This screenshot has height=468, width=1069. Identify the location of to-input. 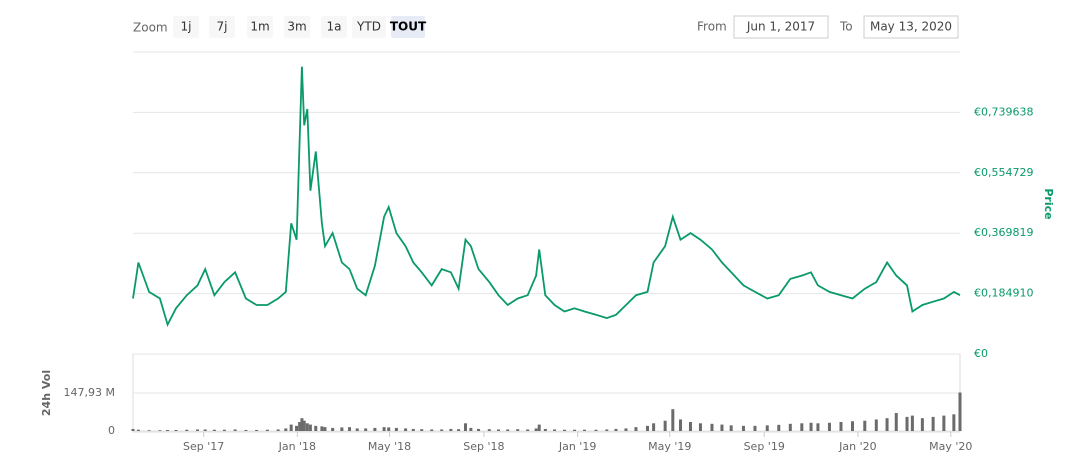
(911, 27).